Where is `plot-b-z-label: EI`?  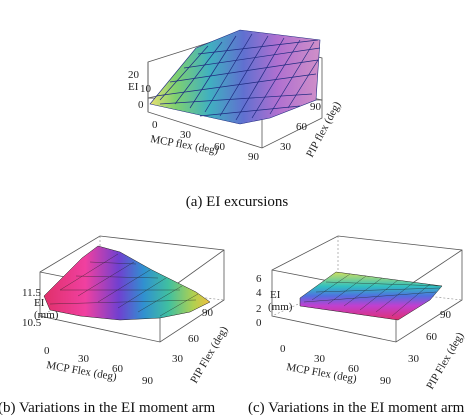
plot-b-z-label: EI is located at coordinates (39, 303).